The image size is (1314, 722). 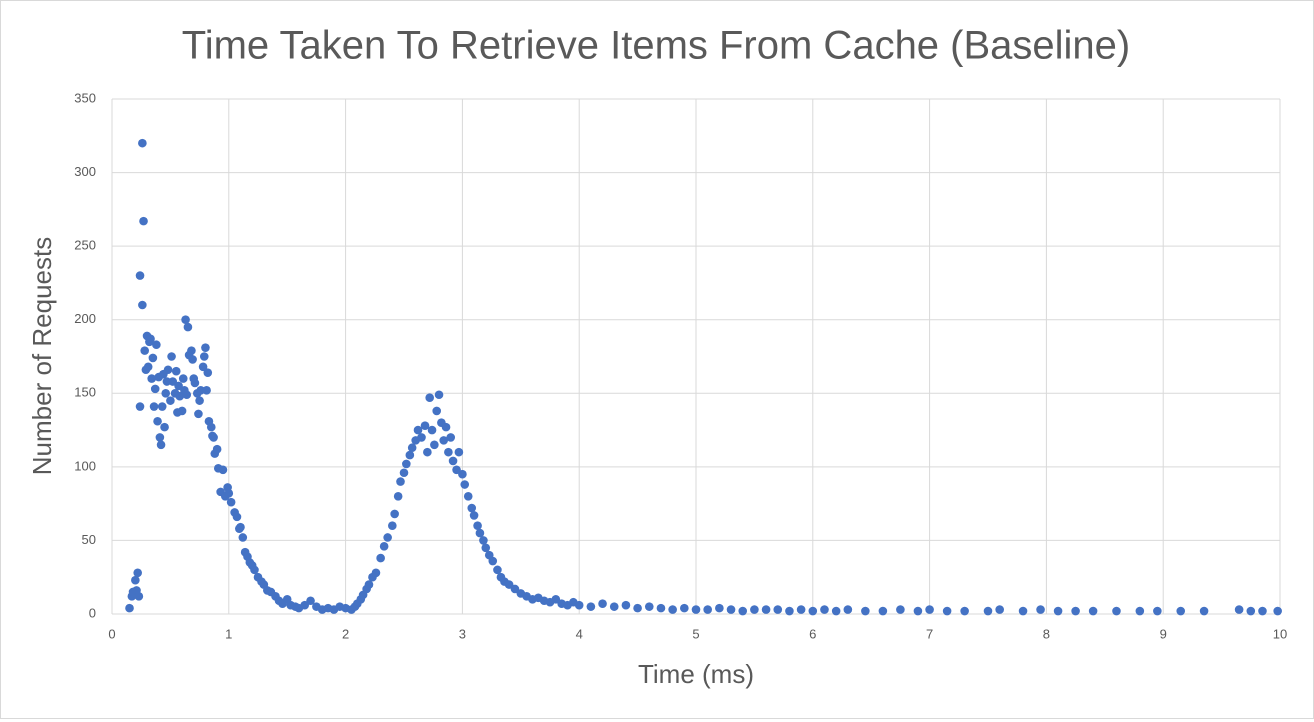 What do you see at coordinates (579, 633) in the screenshot?
I see `x-tick-label: 4` at bounding box center [579, 633].